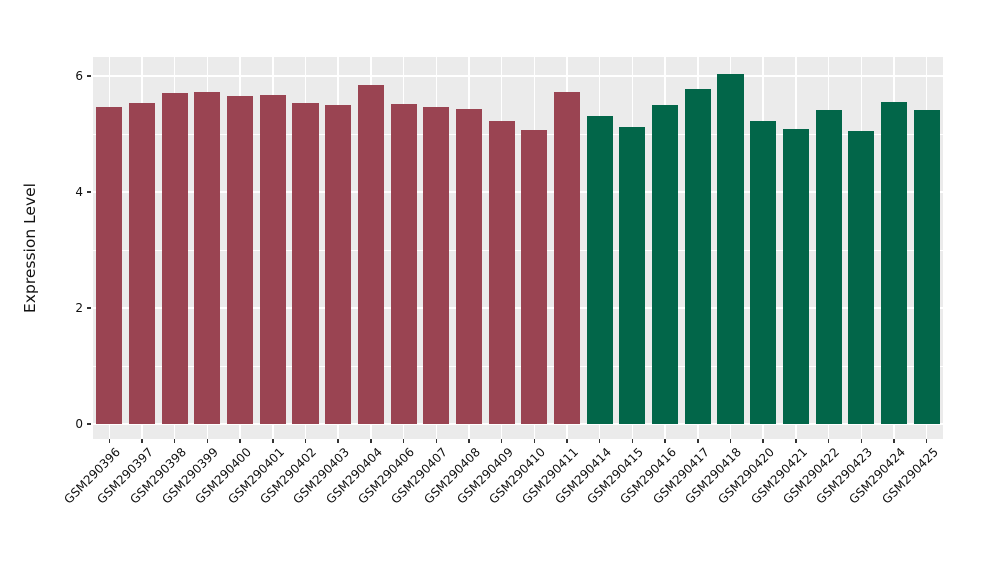  What do you see at coordinates (79, 76) in the screenshot?
I see `y-tick-label: 6` at bounding box center [79, 76].